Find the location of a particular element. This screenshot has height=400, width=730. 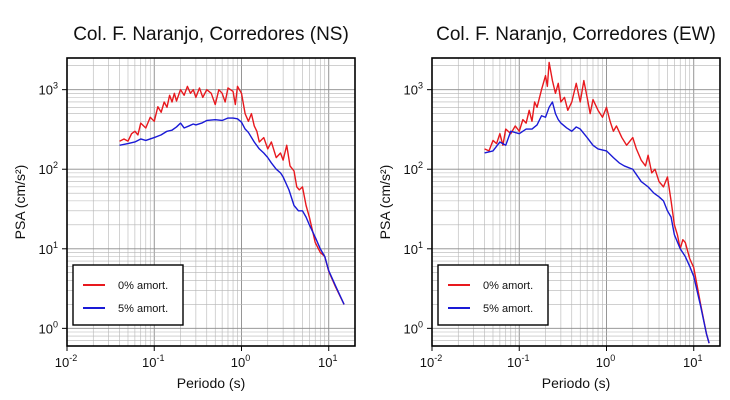

chart-title: Col. F. Naranjo, Corredores (EW) is located at coordinates (576, 34).